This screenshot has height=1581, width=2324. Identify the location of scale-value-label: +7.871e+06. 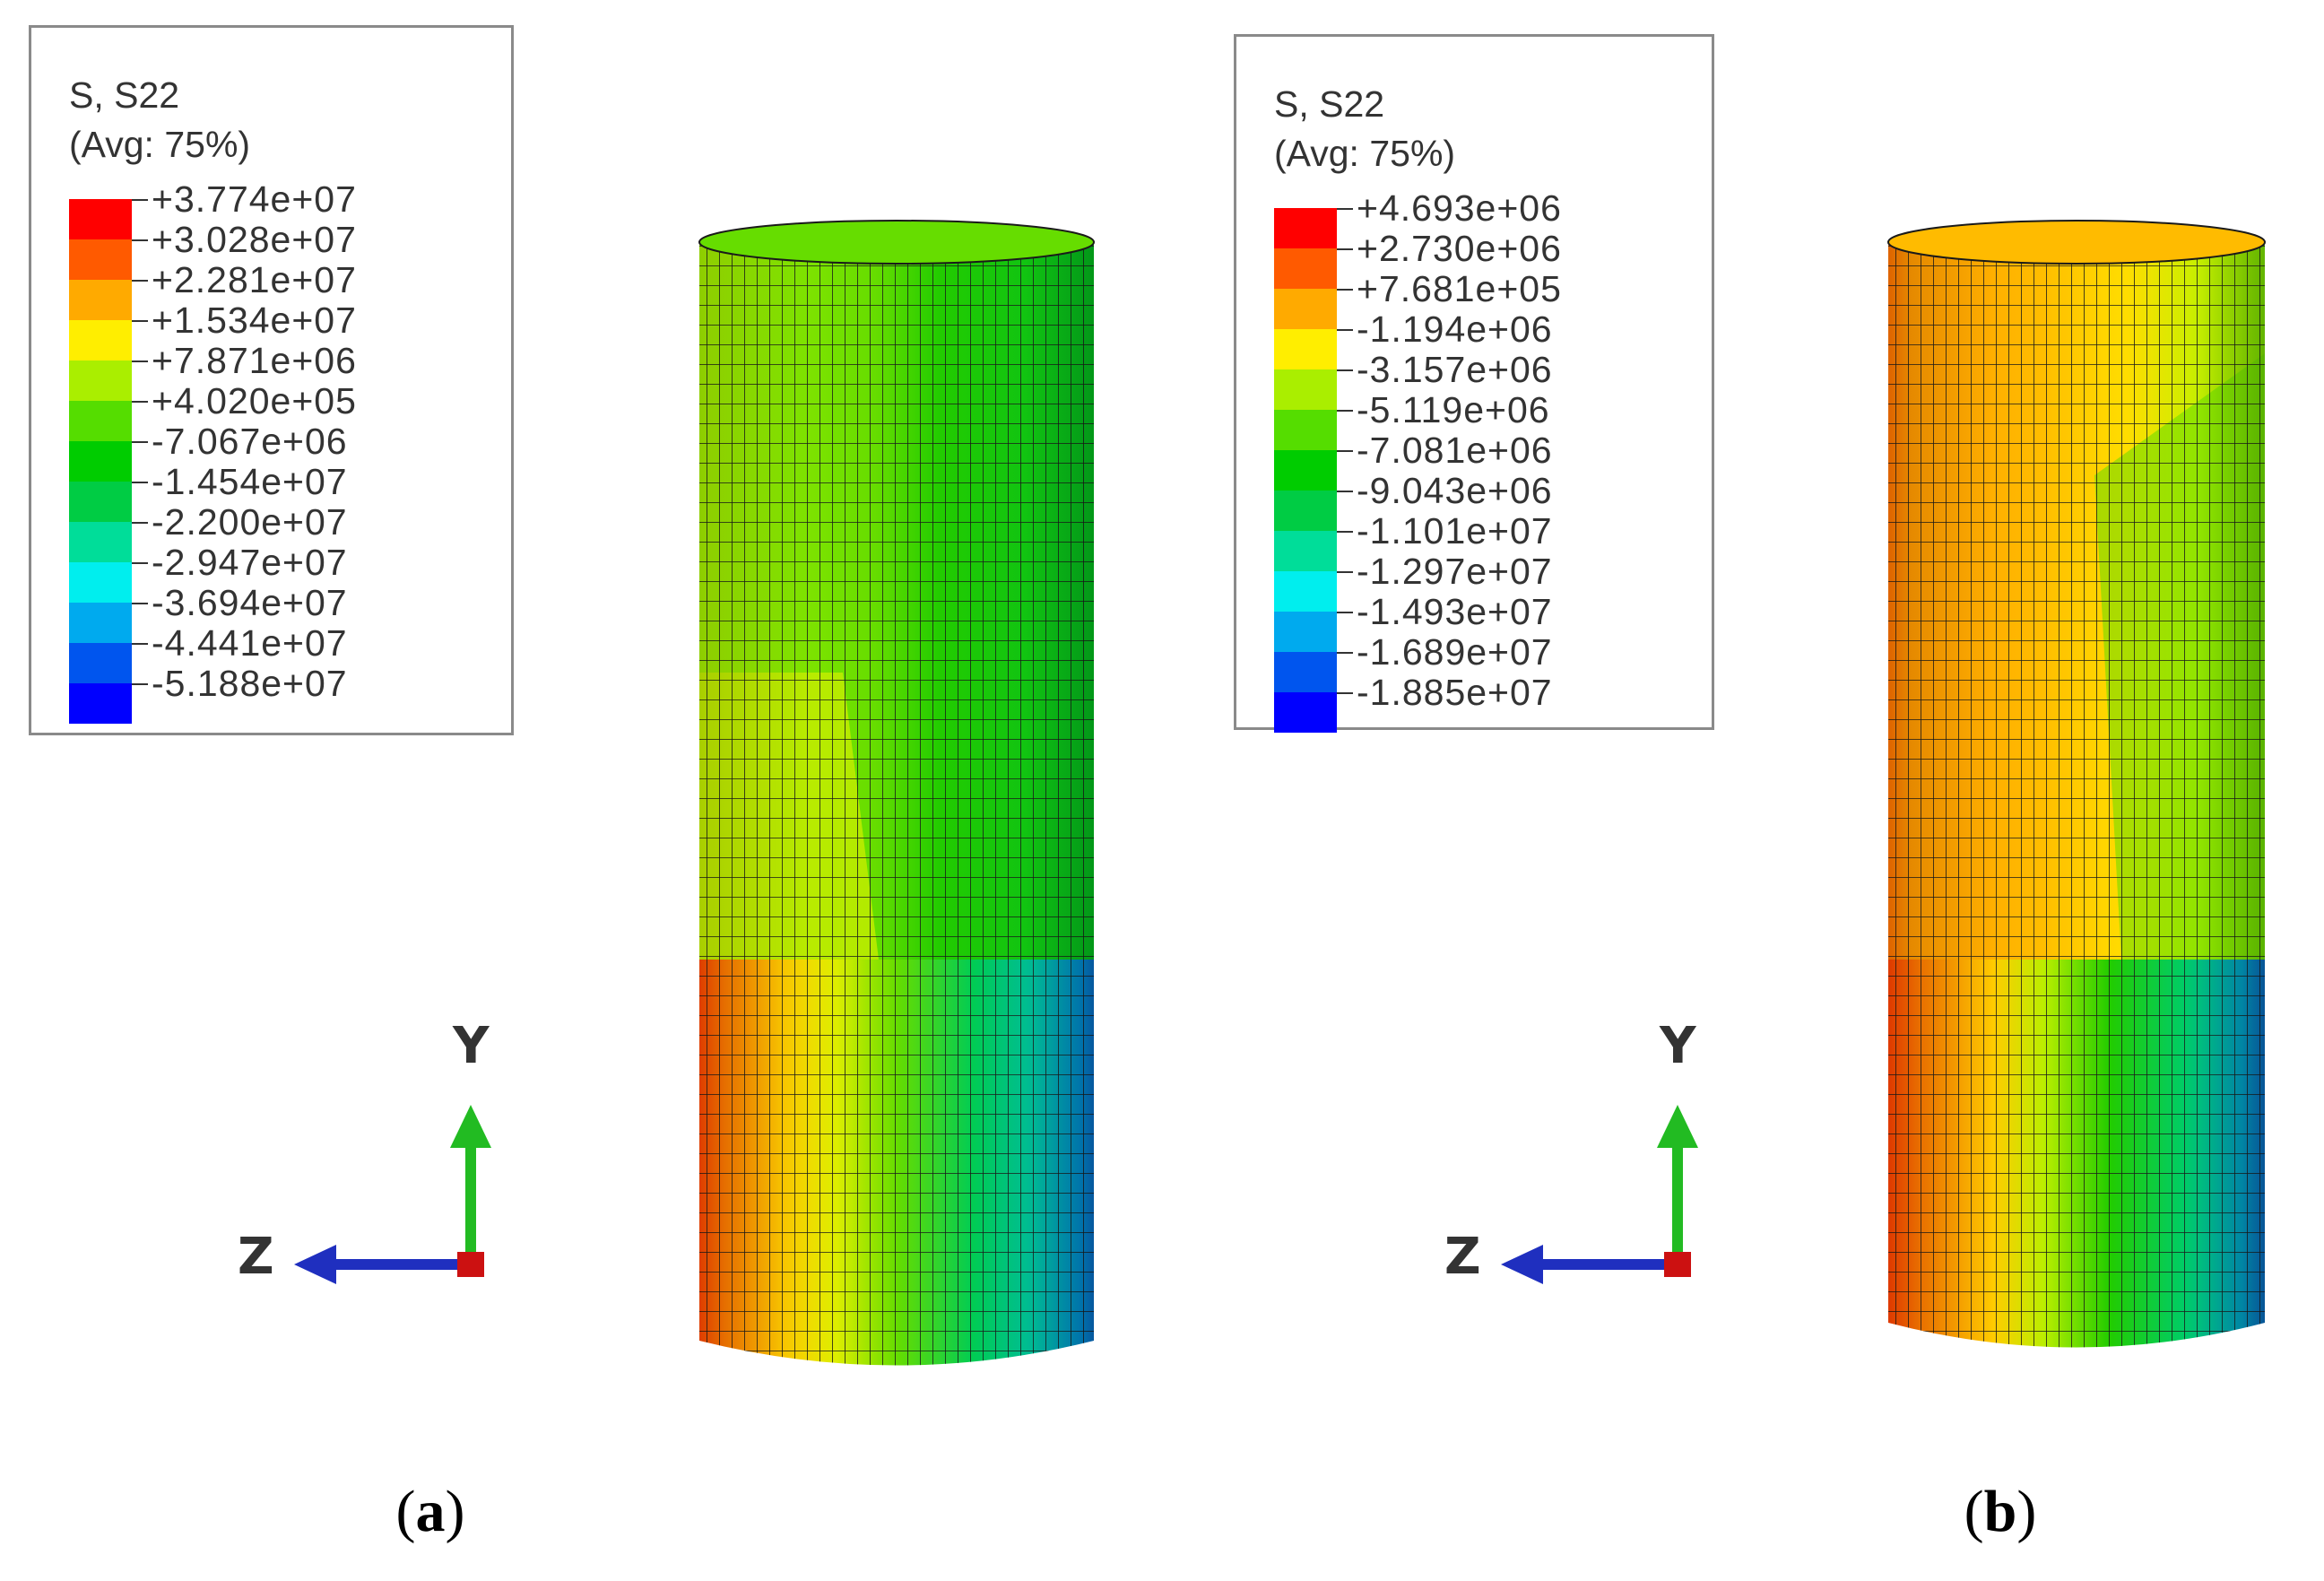
(254, 361).